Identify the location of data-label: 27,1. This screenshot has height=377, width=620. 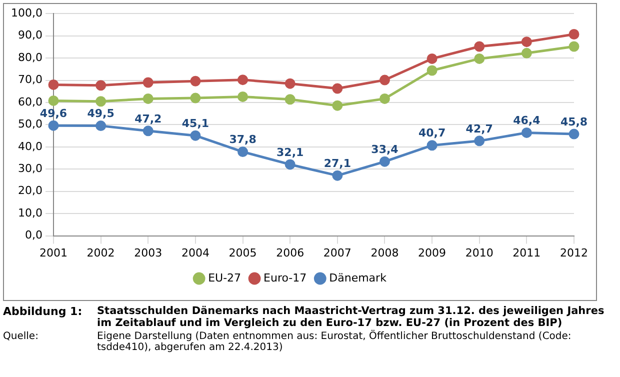
(337, 163).